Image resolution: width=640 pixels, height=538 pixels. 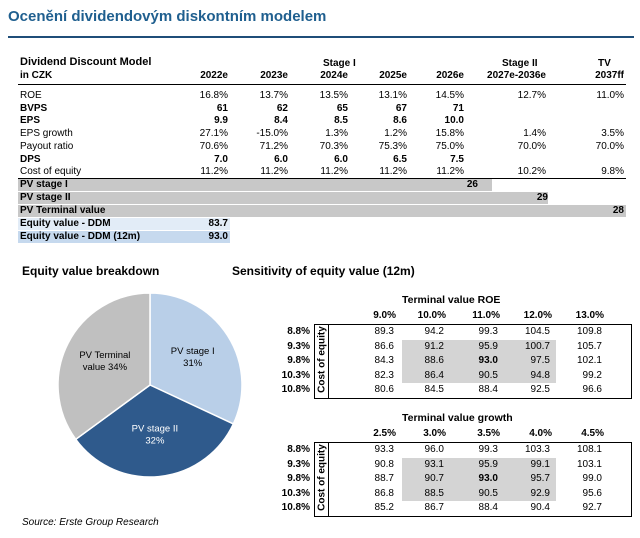 I want to click on table-name: Dividend Discount Model, so click(x=86, y=62).